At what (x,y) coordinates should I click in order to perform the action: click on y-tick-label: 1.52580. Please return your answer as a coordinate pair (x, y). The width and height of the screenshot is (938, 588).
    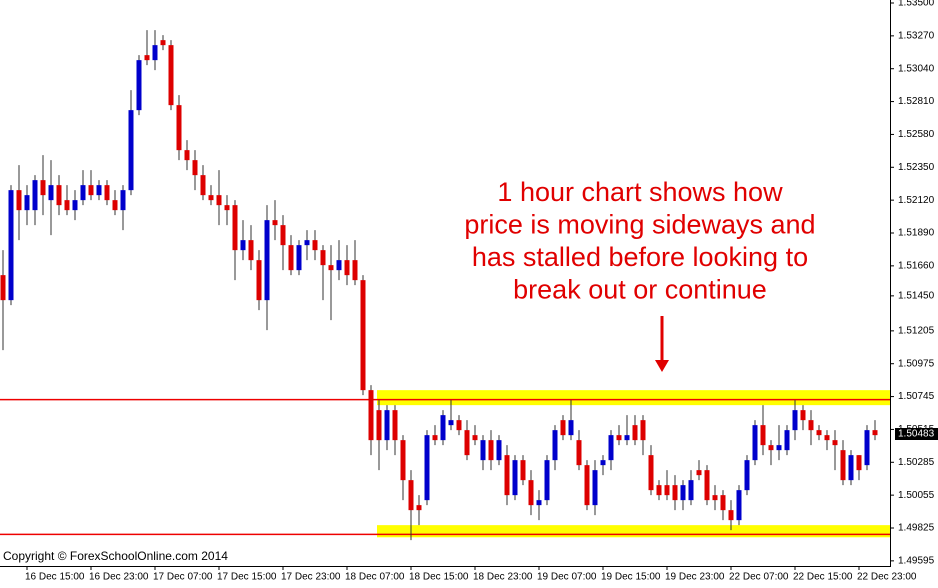
    Looking at the image, I should click on (916, 134).